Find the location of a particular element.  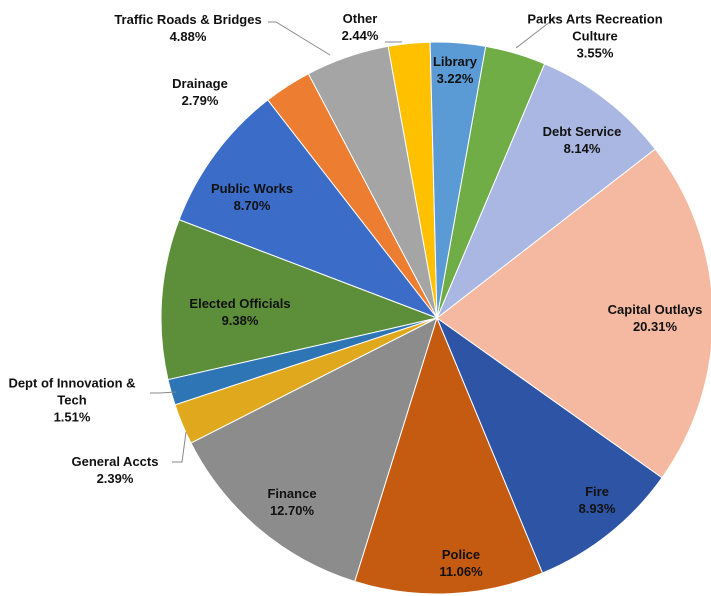

value-label: 12.70% is located at coordinates (292, 510).